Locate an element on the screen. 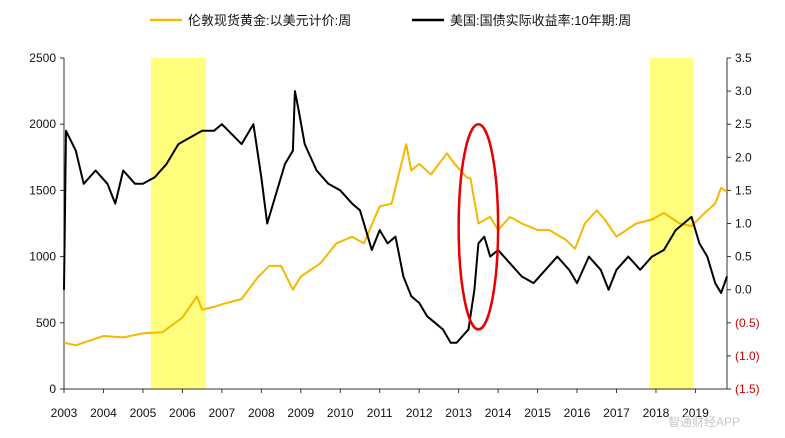  x-tick-label-12: 2015 is located at coordinates (537, 413).